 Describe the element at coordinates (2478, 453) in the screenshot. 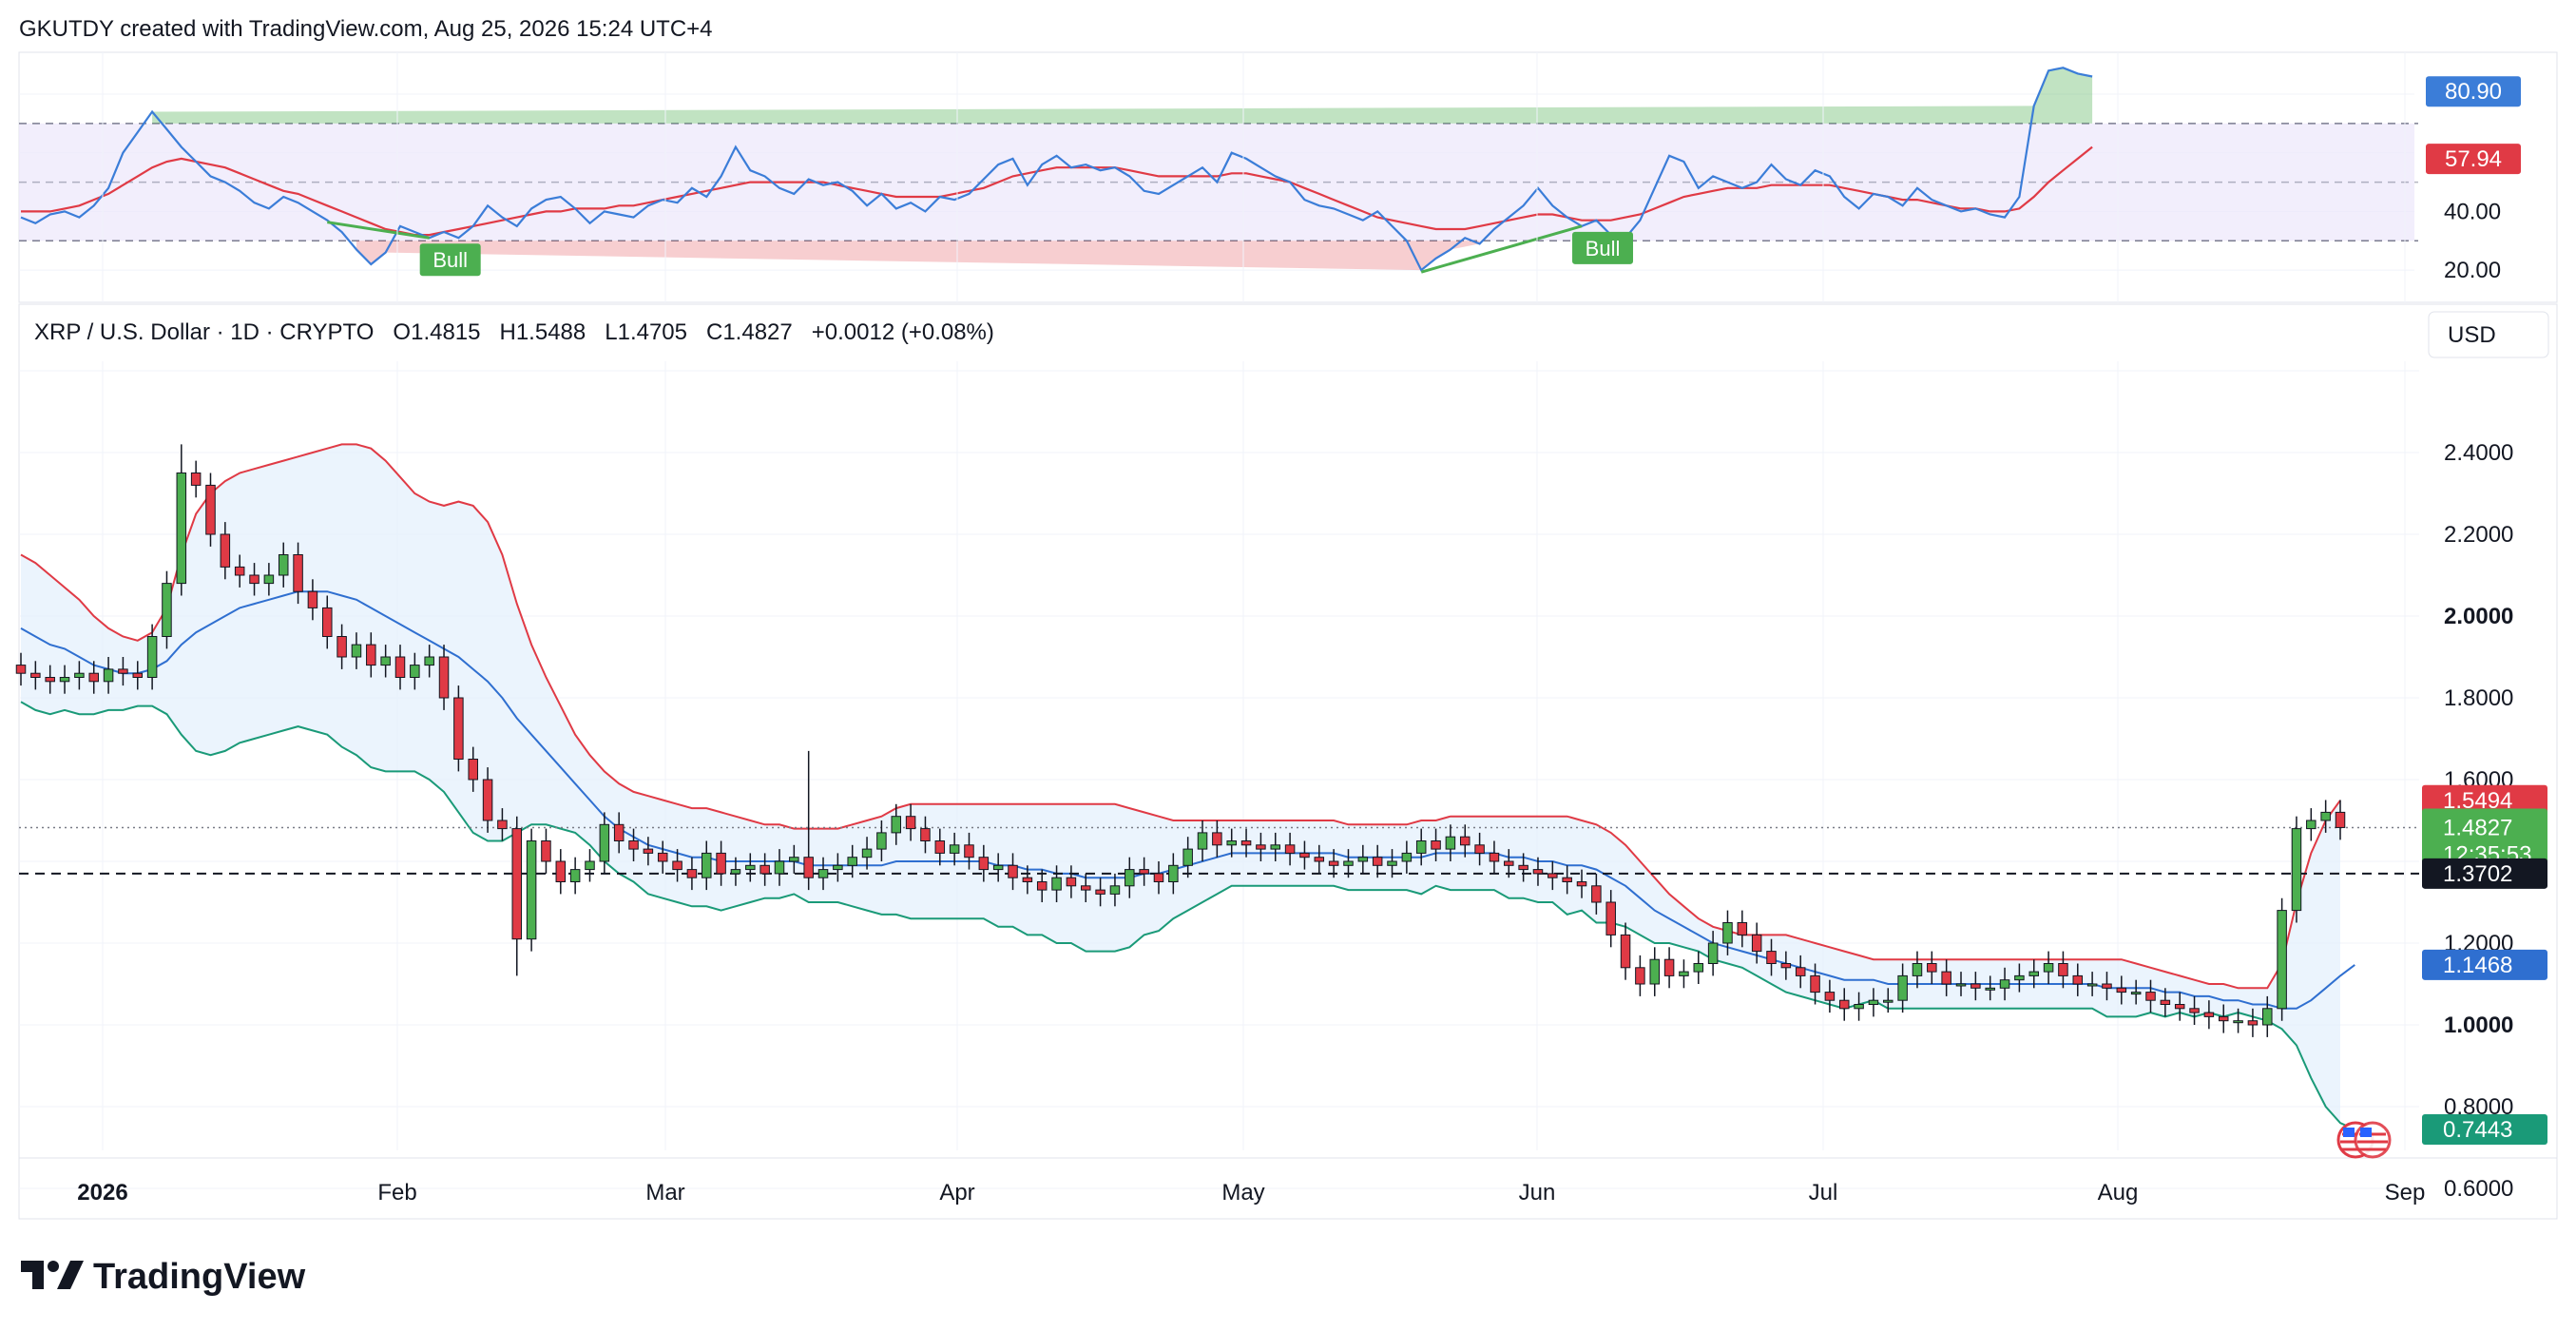

I see `price-tick-label: 2.4000` at that location.